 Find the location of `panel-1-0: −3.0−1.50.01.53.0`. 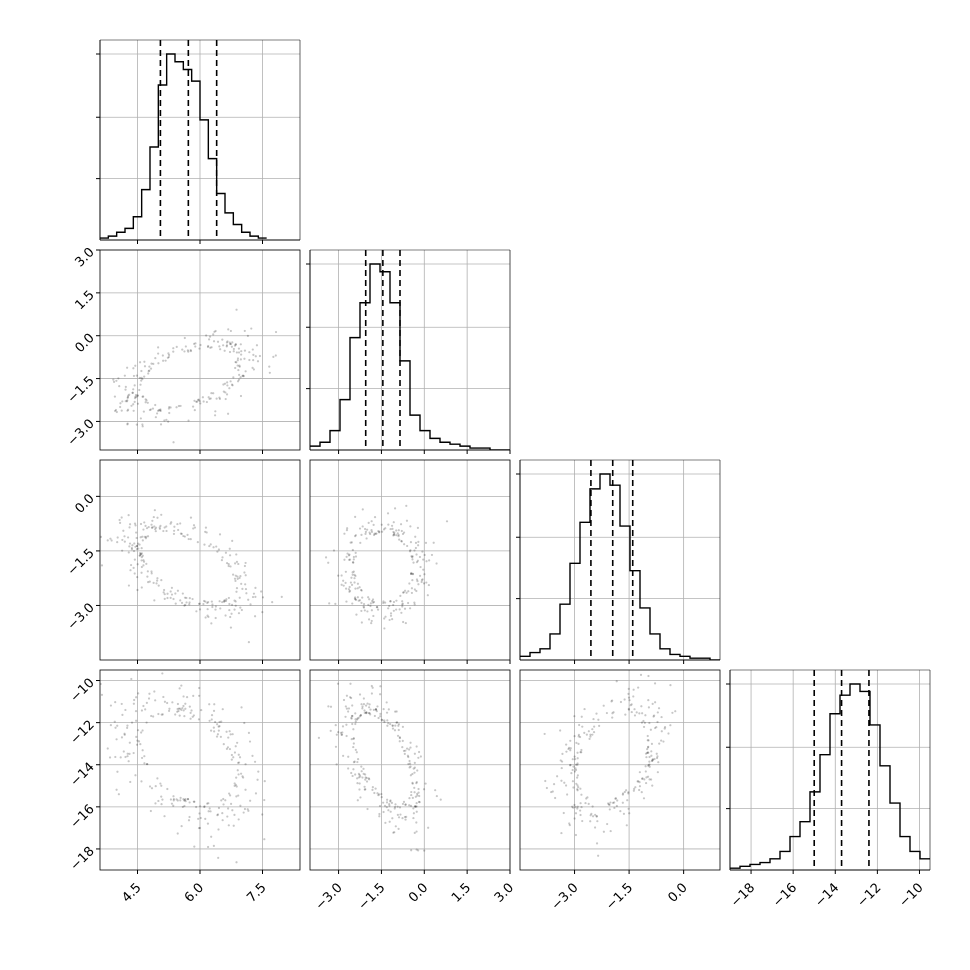

panel-1-0: −3.0−1.50.01.53.0 is located at coordinates (183, 349).